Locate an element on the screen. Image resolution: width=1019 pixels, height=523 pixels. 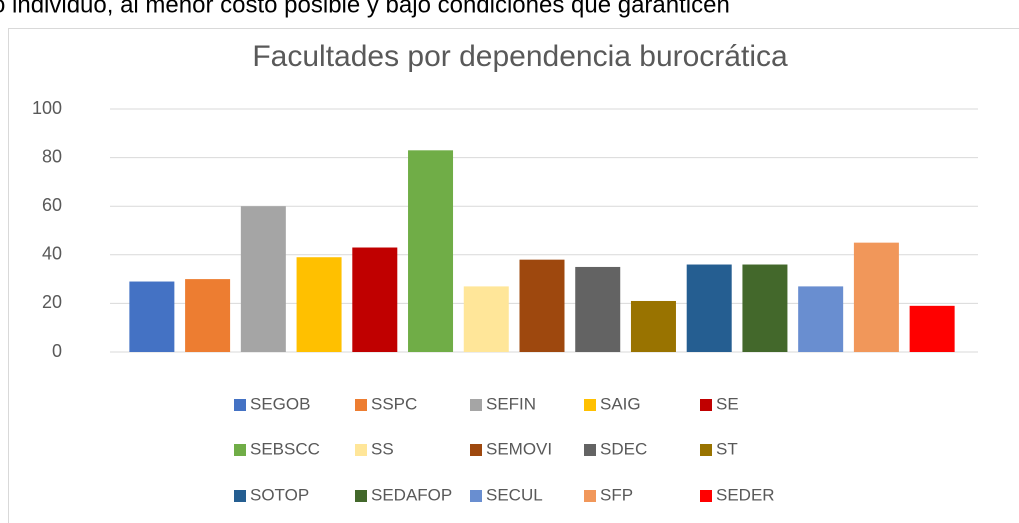
legend-label: SSPC is located at coordinates (394, 403).